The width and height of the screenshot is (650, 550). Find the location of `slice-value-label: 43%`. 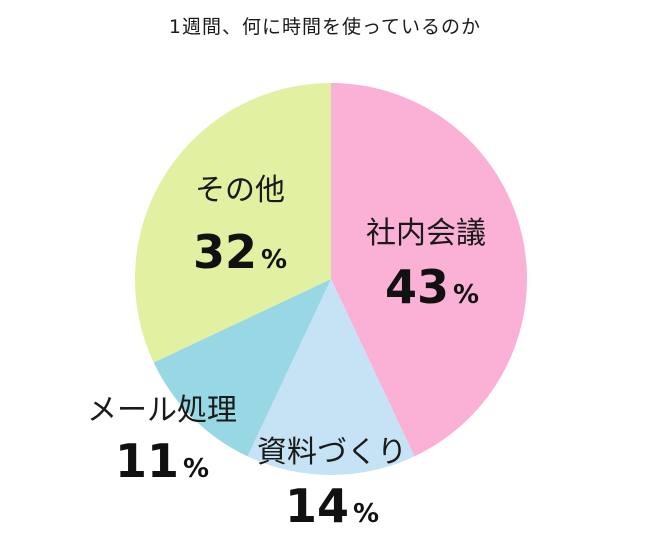

slice-value-label: 43% is located at coordinates (432, 287).